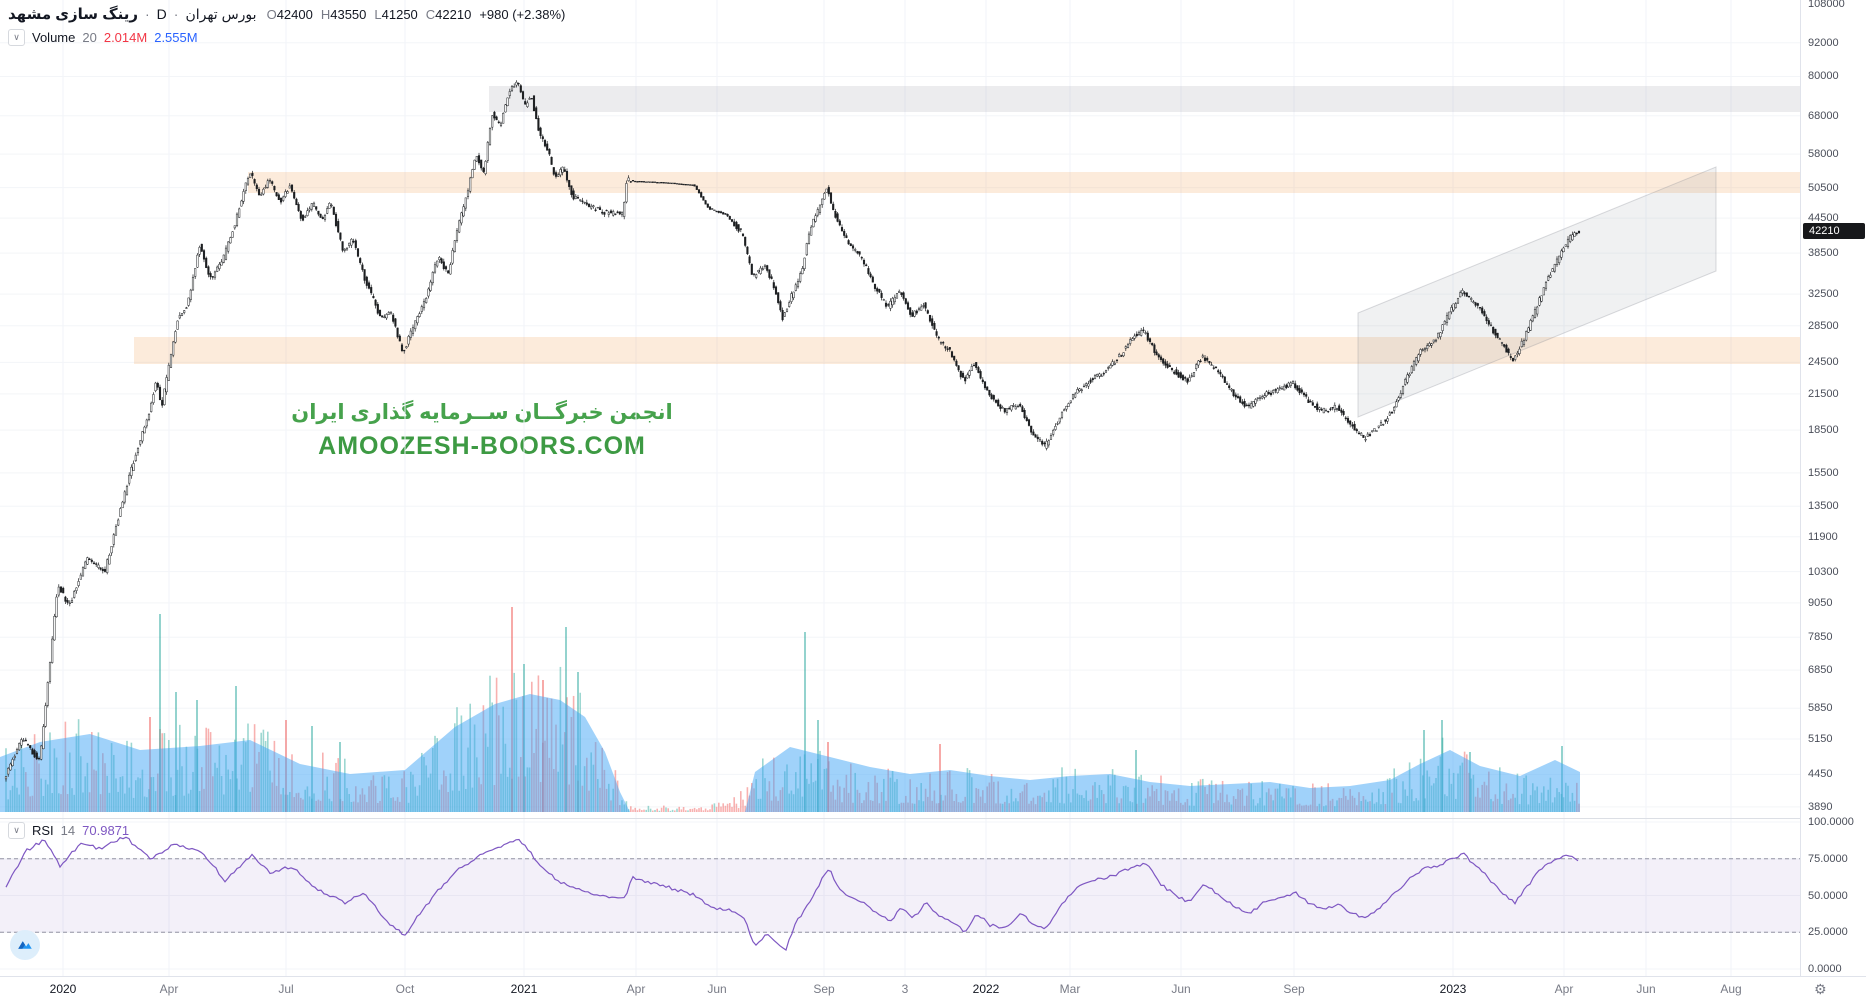 Image resolution: width=1866 pixels, height=1001 pixels. I want to click on exchange-name: بورس تهران, so click(221, 13).